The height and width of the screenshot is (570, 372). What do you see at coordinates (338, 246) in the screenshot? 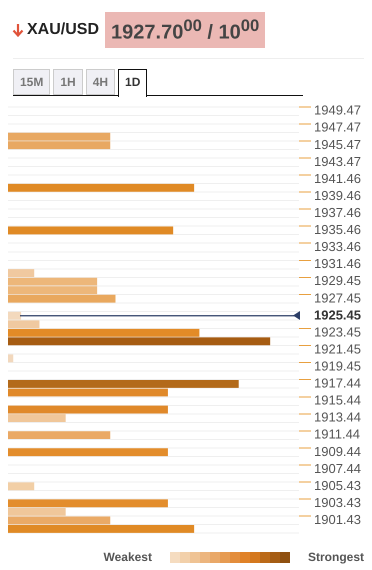
I see `y-tick-label: 1933.46` at bounding box center [338, 246].